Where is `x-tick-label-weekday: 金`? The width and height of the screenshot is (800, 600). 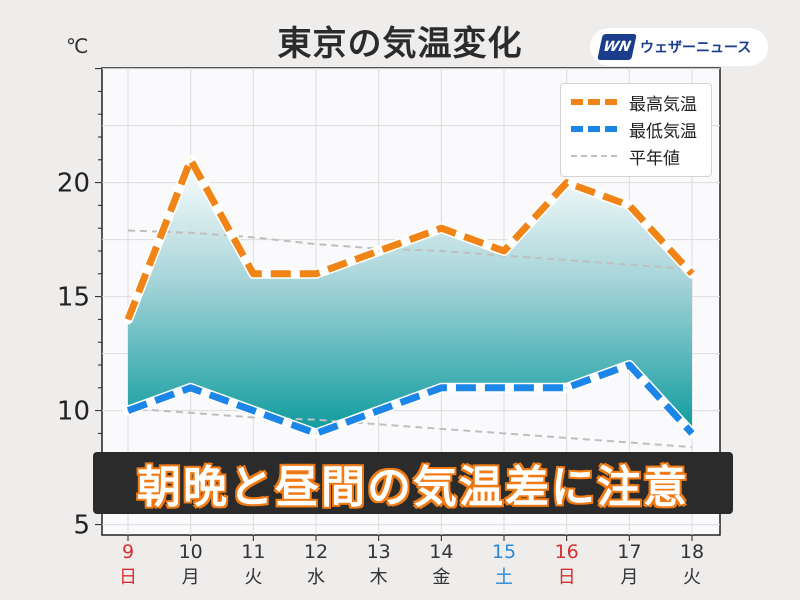 x-tick-label-weekday: 金 is located at coordinates (441, 577).